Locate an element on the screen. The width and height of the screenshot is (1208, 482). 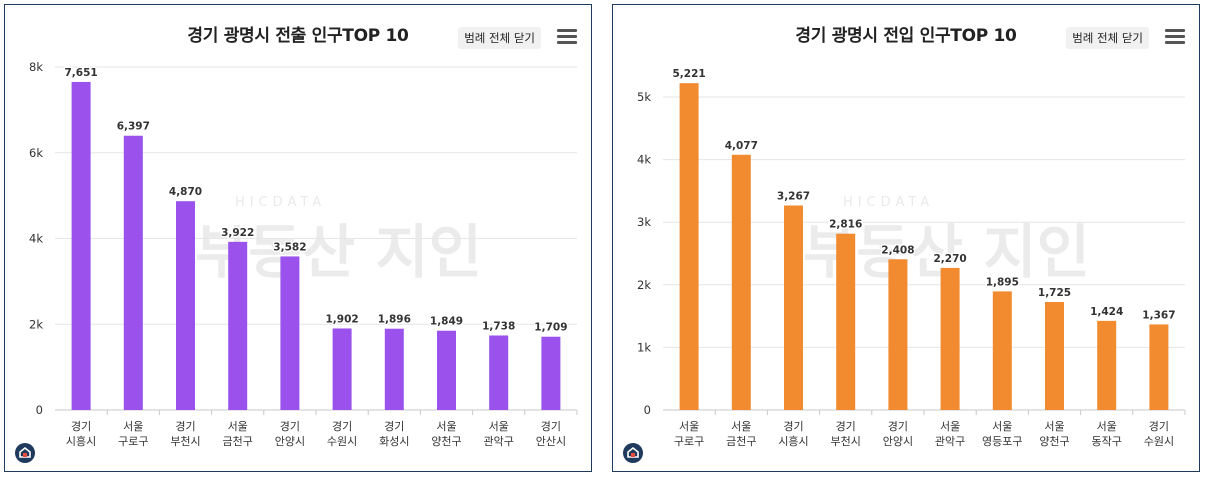
y-tick-label: 3k is located at coordinates (644, 222).